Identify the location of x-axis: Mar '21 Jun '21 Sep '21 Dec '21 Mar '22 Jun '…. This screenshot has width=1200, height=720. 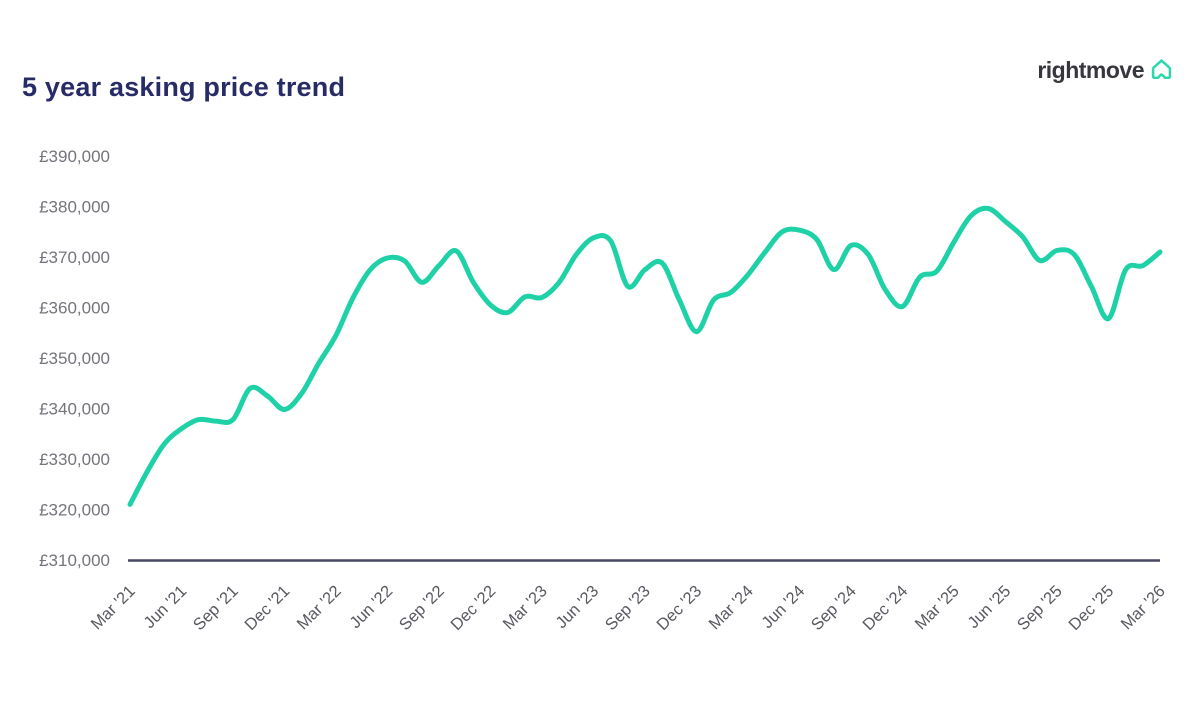
(628, 608).